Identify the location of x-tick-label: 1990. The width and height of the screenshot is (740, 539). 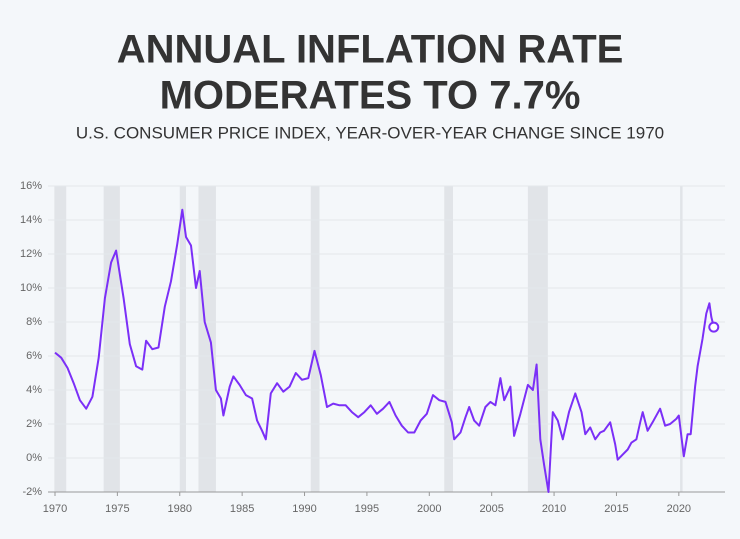
(304, 509).